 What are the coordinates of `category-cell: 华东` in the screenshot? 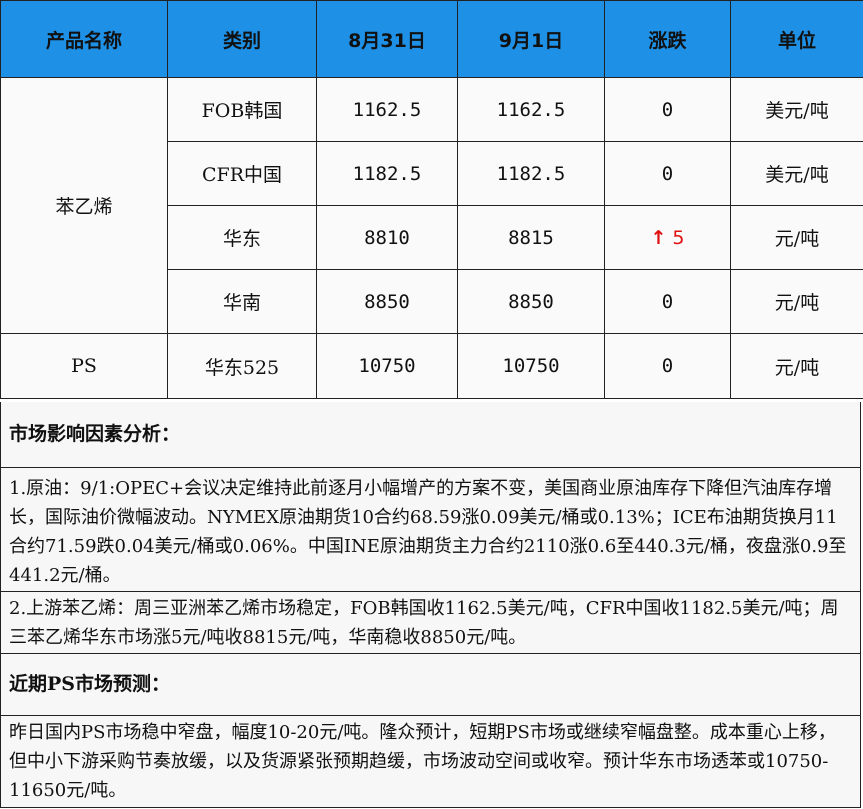 It's located at (242, 237).